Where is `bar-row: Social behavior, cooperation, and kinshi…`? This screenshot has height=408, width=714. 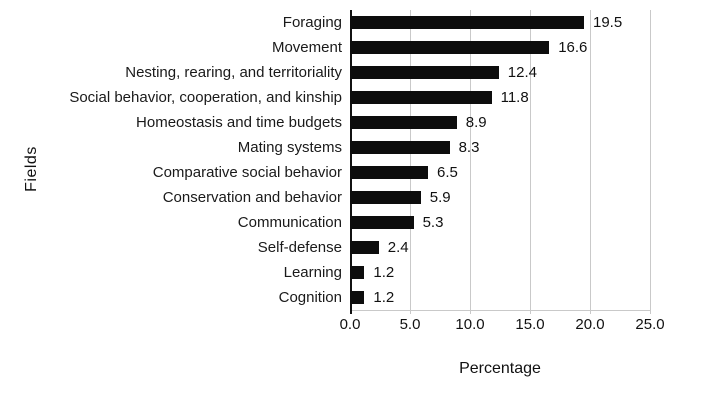
bar-row: Social behavior, cooperation, and kinshi… is located at coordinates (350, 97).